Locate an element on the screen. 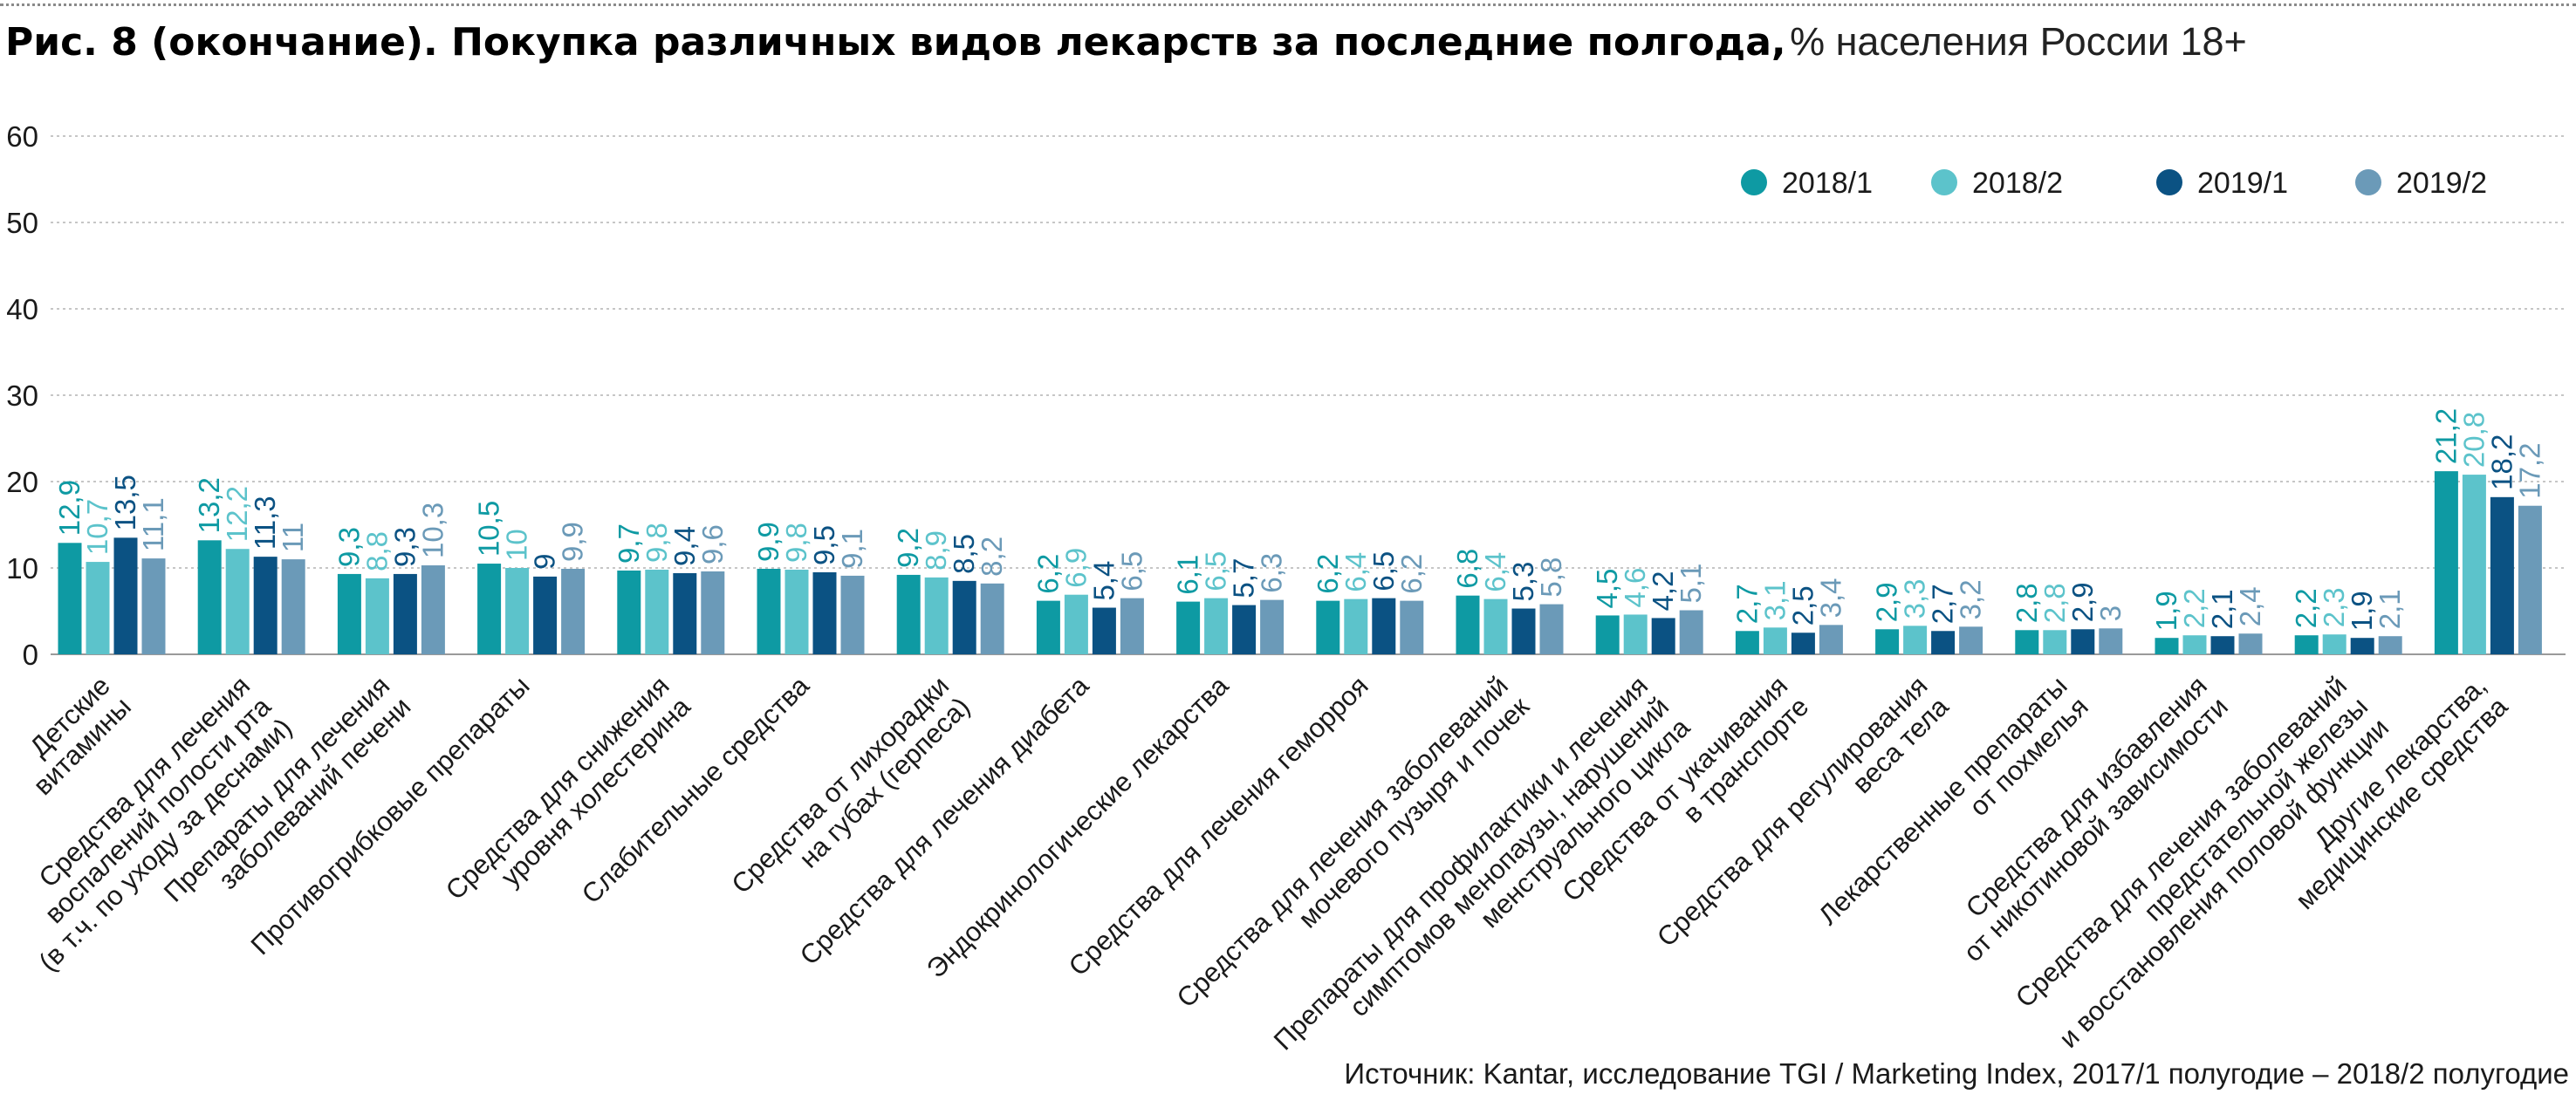  data-label: 6,3 is located at coordinates (1272, 573).